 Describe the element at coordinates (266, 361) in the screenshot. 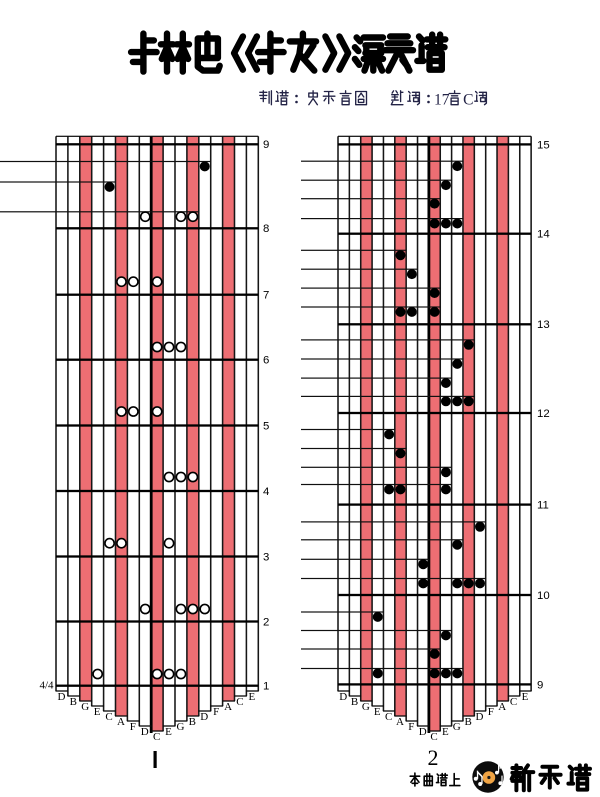

I see `svg-text: 6` at that location.